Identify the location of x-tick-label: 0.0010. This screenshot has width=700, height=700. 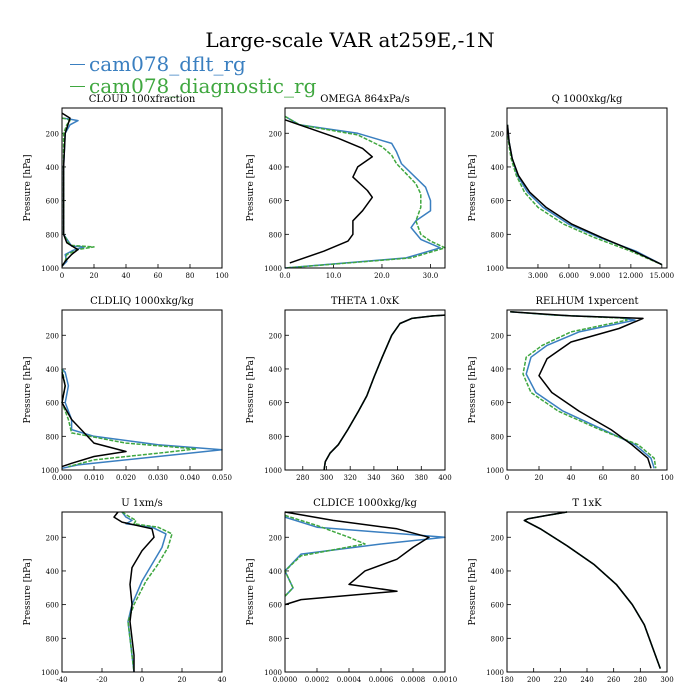
(445, 680).